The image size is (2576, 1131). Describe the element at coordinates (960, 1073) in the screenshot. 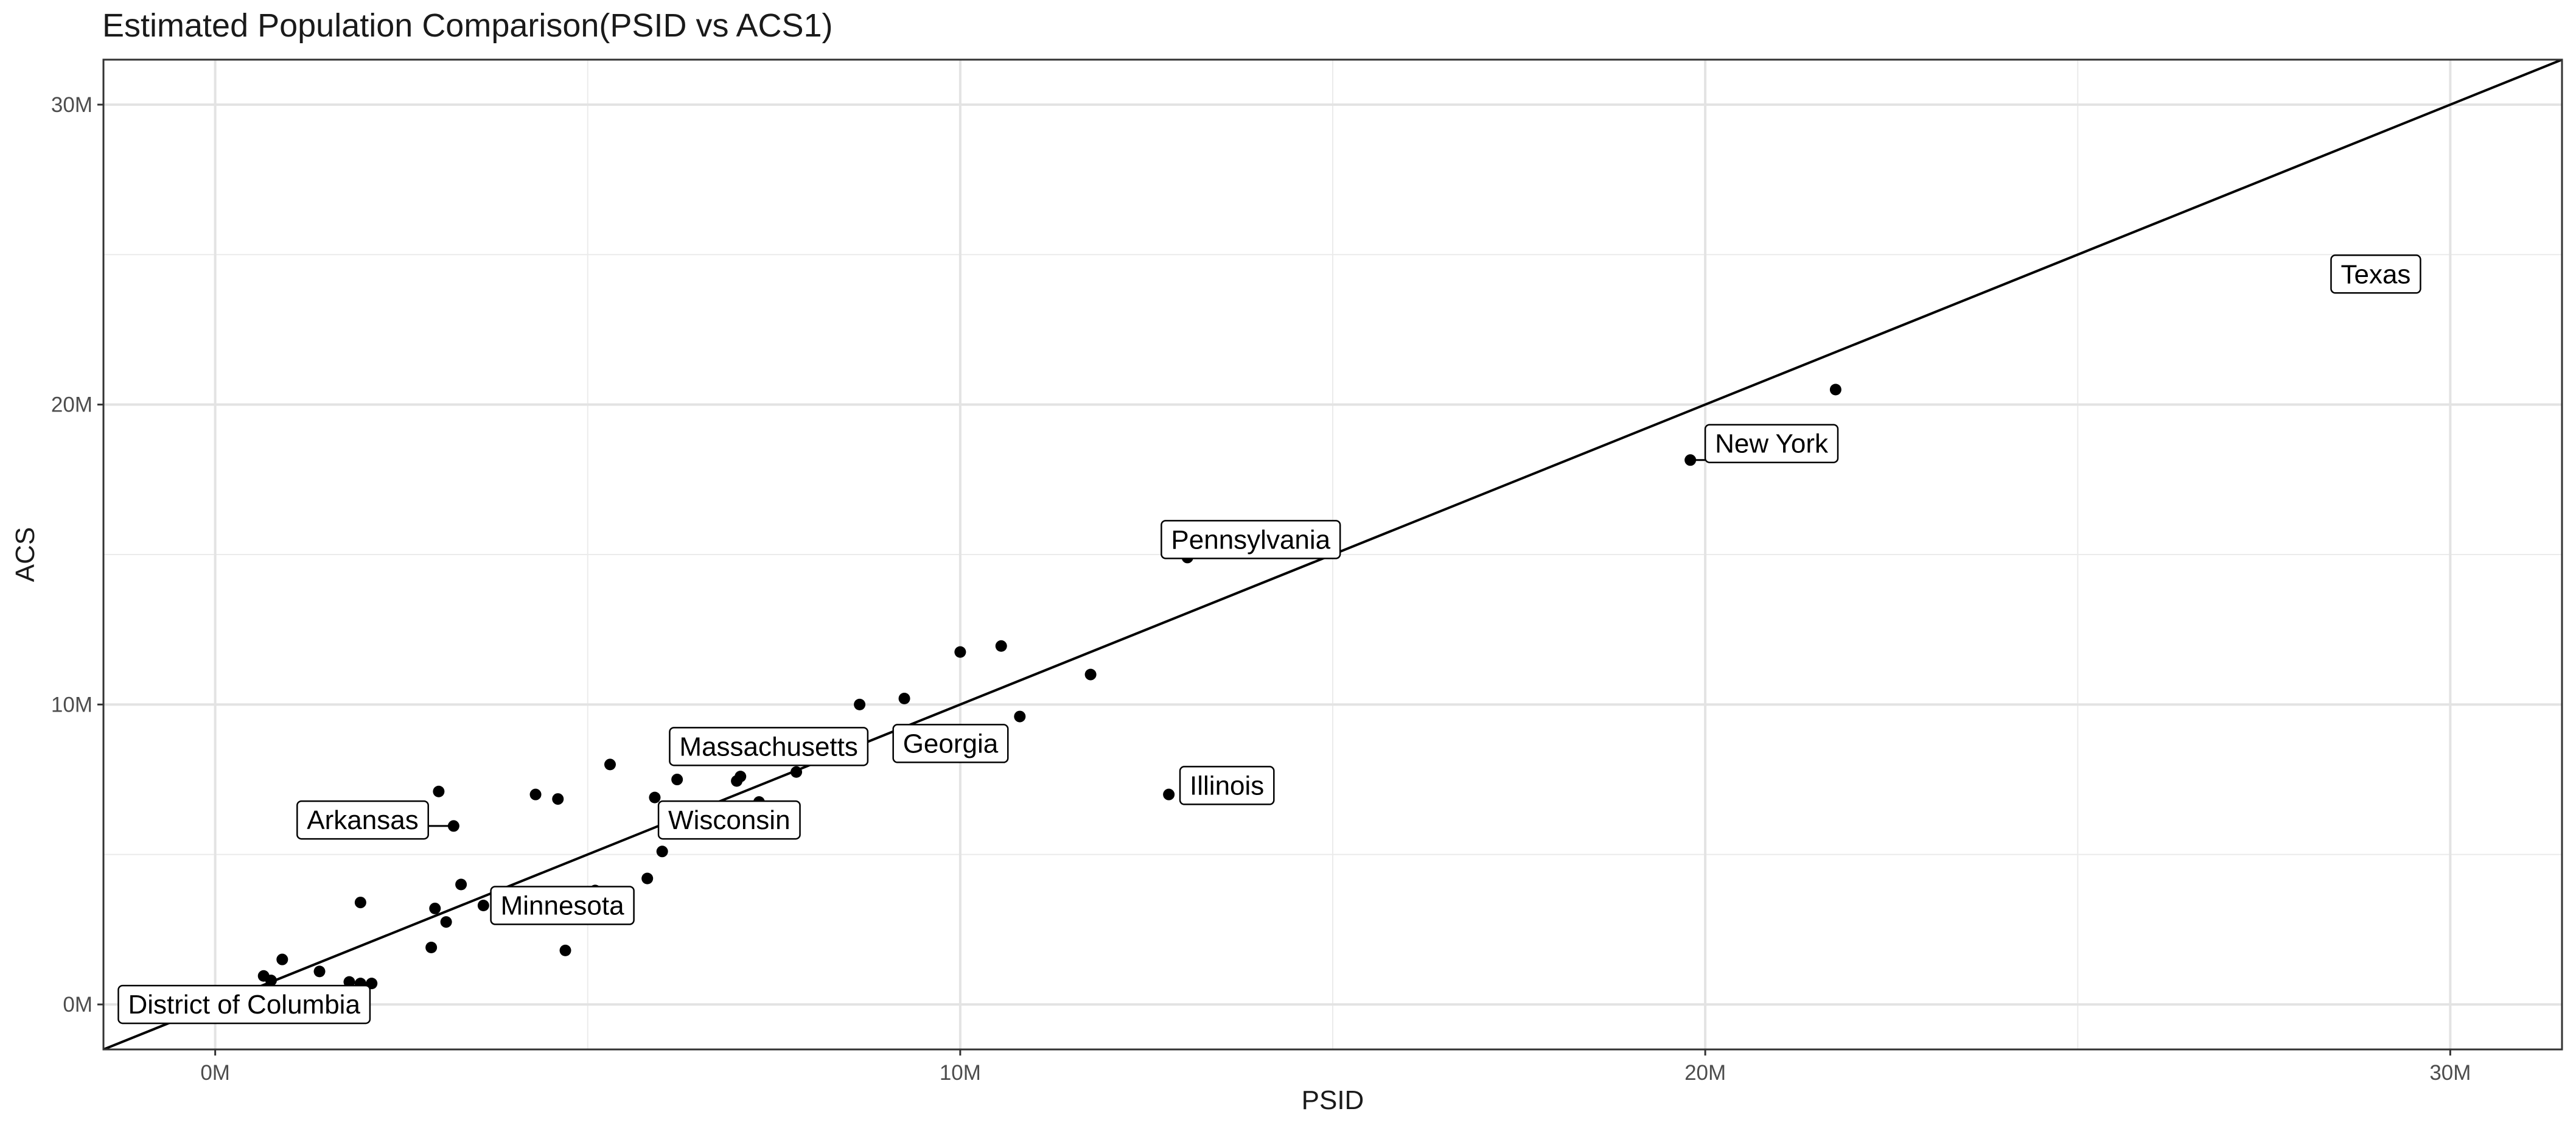

I see `x-tick-label: 10M` at that location.